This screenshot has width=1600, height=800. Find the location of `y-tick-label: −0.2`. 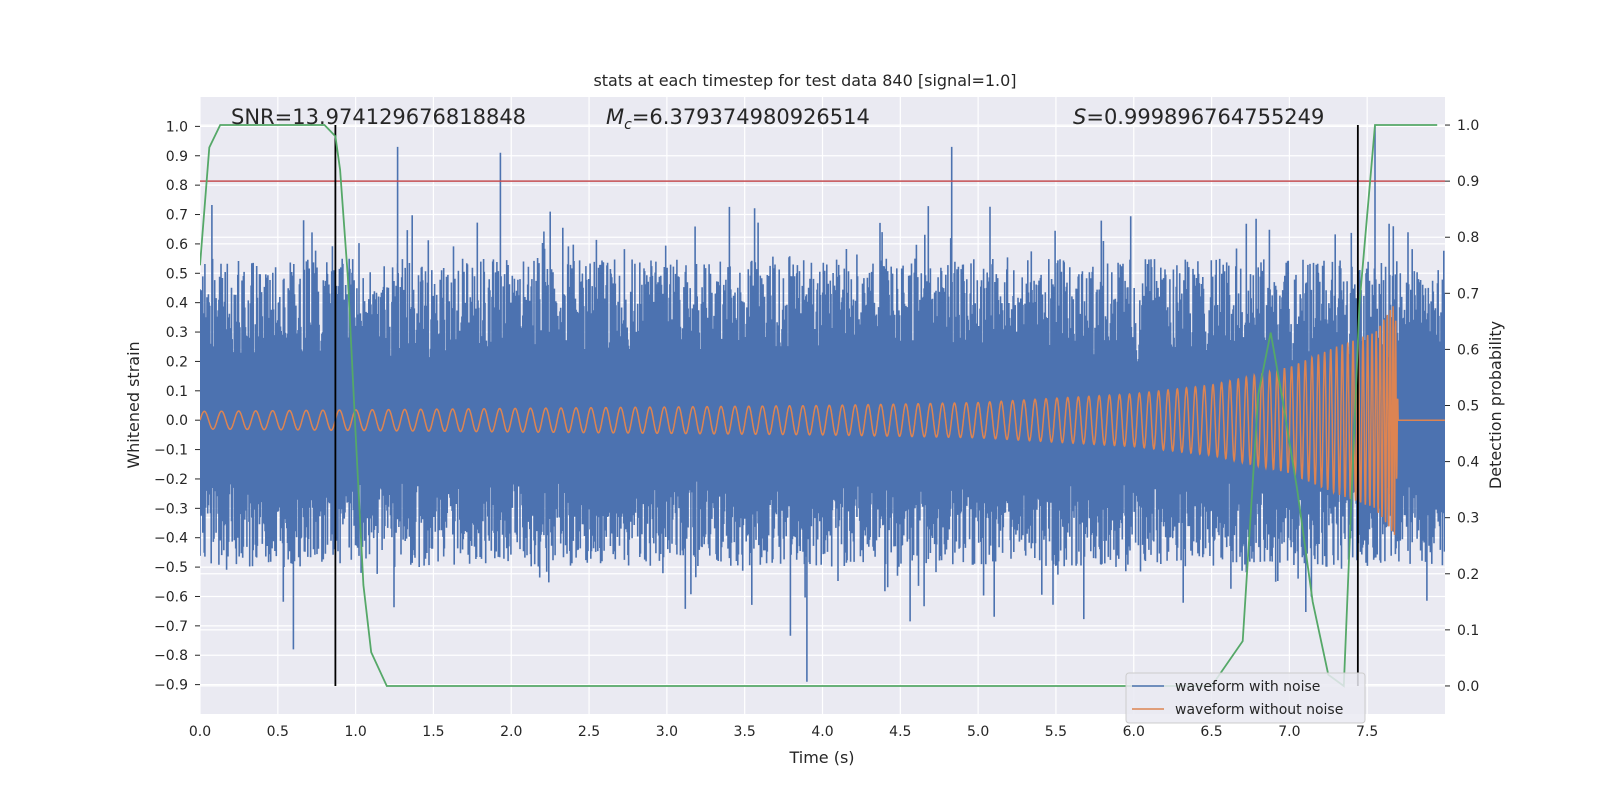

y-tick-label: −0.2 is located at coordinates (171, 480).